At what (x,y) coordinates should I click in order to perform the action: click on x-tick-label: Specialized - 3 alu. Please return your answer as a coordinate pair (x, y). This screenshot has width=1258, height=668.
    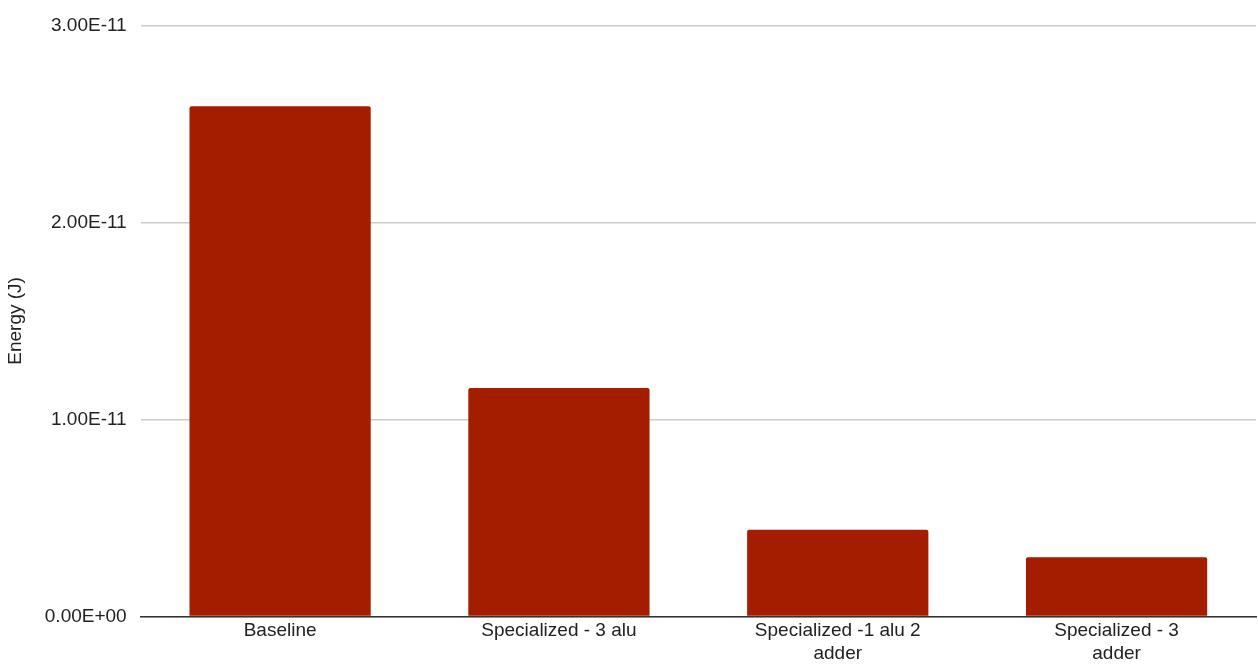
    Looking at the image, I should click on (559, 630).